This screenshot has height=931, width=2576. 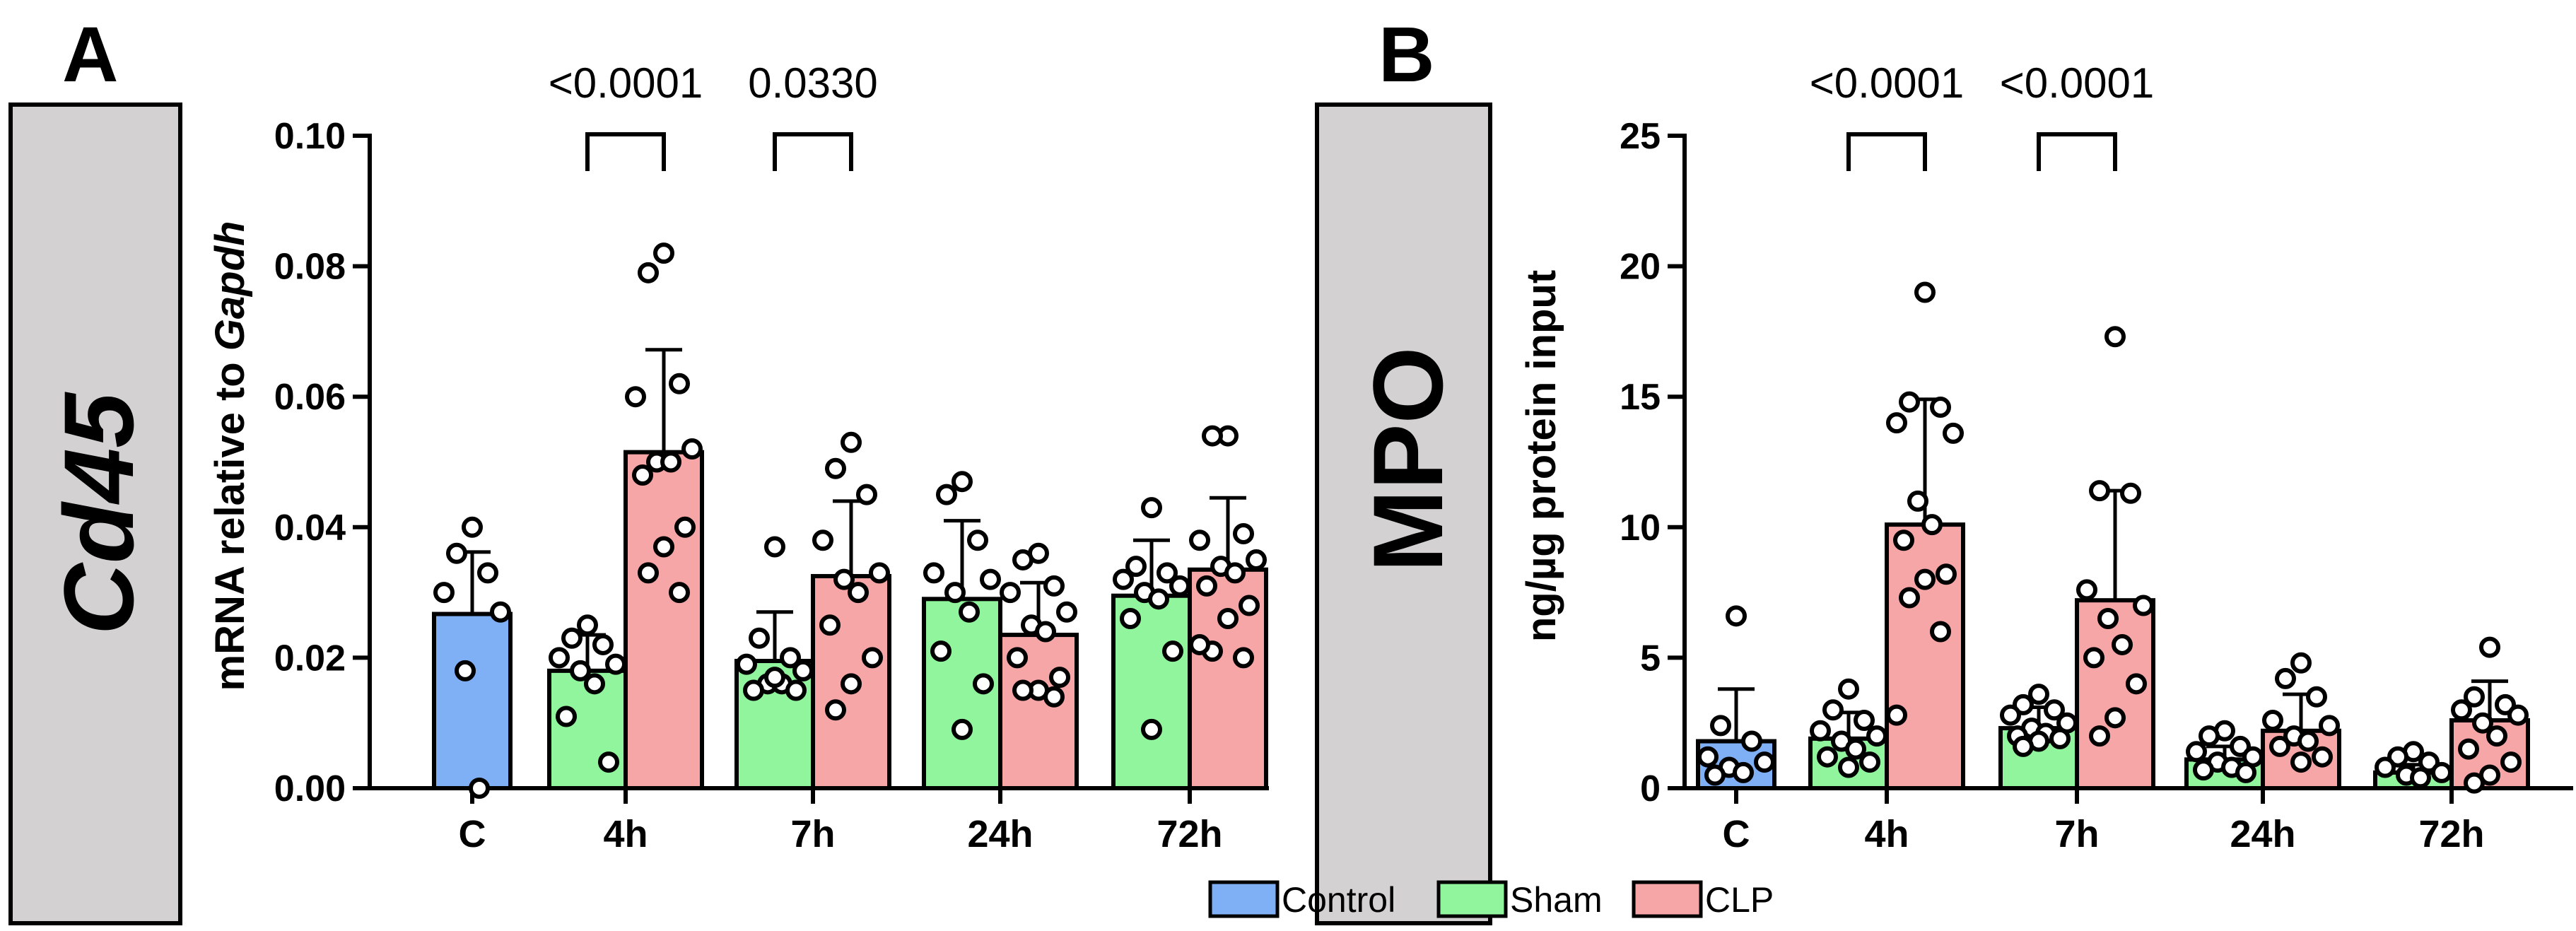 I want to click on panel-a-y-tick-label: 0.10, so click(x=310, y=136).